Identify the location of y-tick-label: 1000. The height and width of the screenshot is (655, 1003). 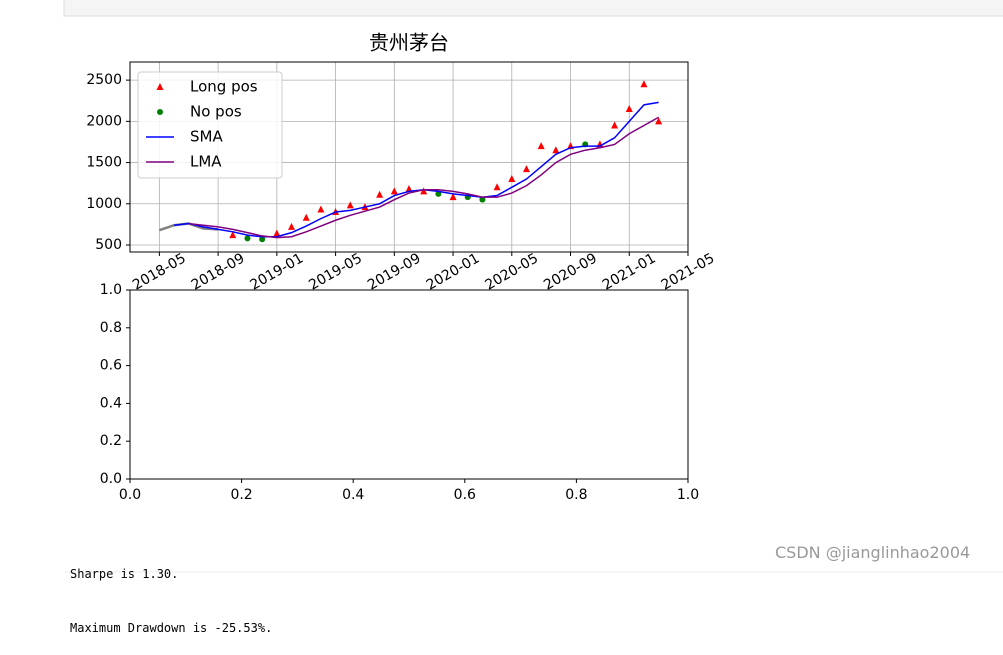
(104, 204).